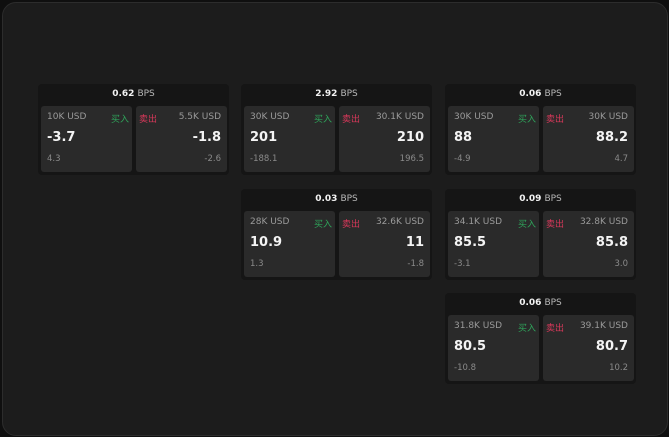 Image resolution: width=669 pixels, height=437 pixels. I want to click on sell-button: 30K USD 卖出 88.2 4.7, so click(588, 139).